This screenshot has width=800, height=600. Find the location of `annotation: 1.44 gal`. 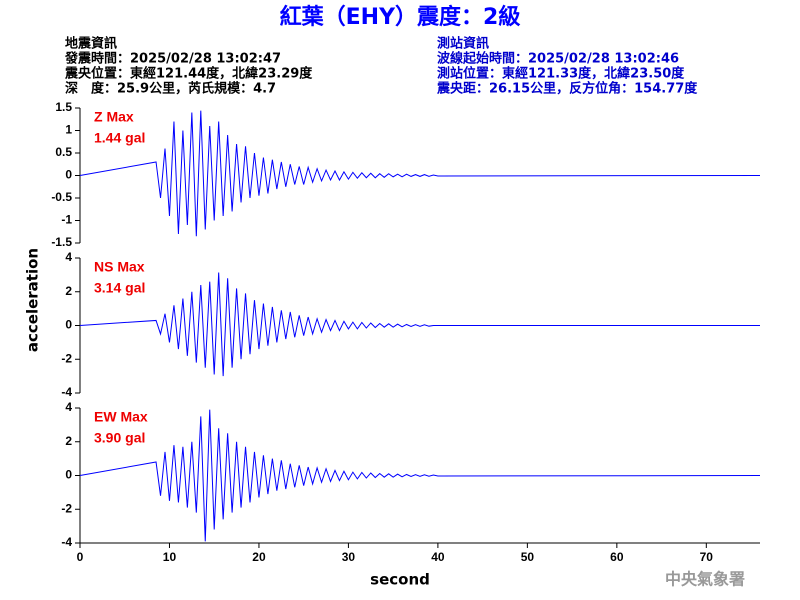

annotation: 1.44 gal is located at coordinates (119, 138).